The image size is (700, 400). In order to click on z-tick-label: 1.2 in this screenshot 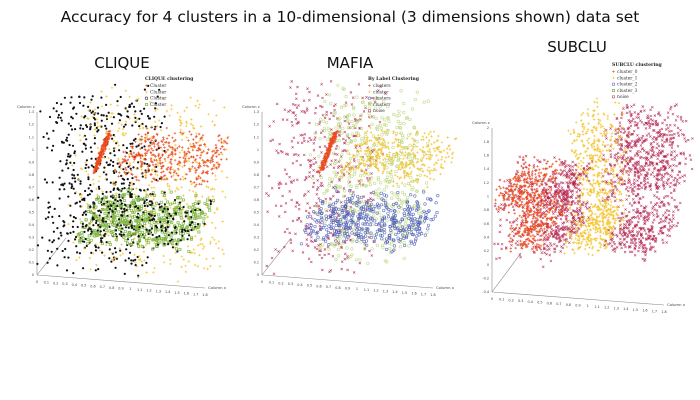, I will do `click(31, 125)`.